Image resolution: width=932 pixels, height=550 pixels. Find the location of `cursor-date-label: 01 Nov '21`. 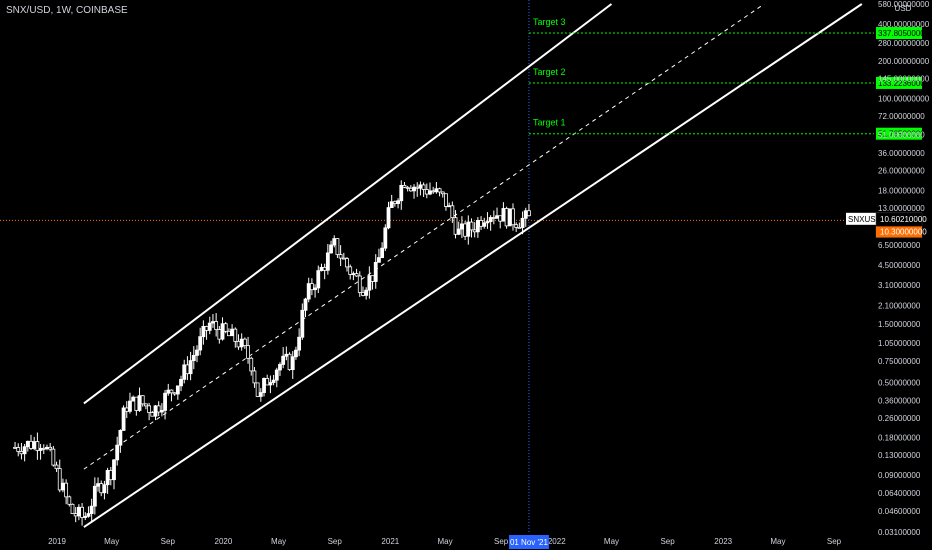

cursor-date-label: 01 Nov '21 is located at coordinates (529, 542).